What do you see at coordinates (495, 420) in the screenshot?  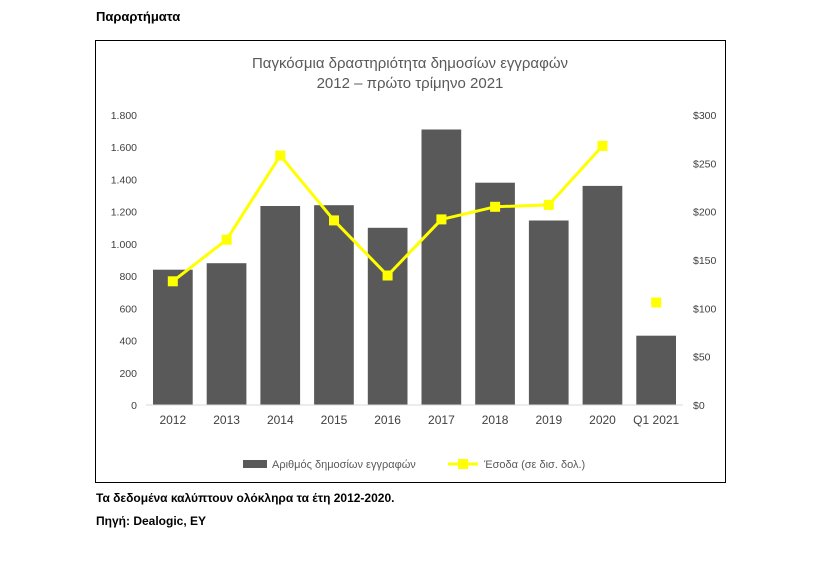 I see `x-tick-label: 2018` at bounding box center [495, 420].